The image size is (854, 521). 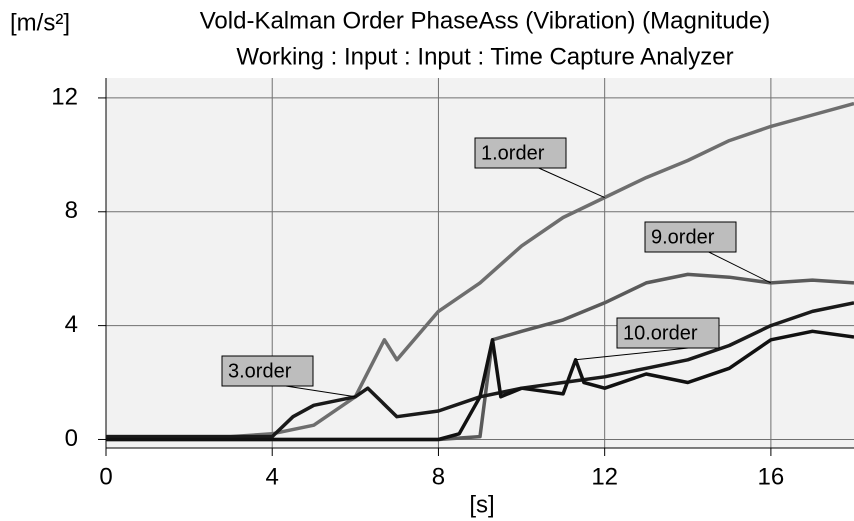 What do you see at coordinates (272, 476) in the screenshot?
I see `x-tick-label: 4` at bounding box center [272, 476].